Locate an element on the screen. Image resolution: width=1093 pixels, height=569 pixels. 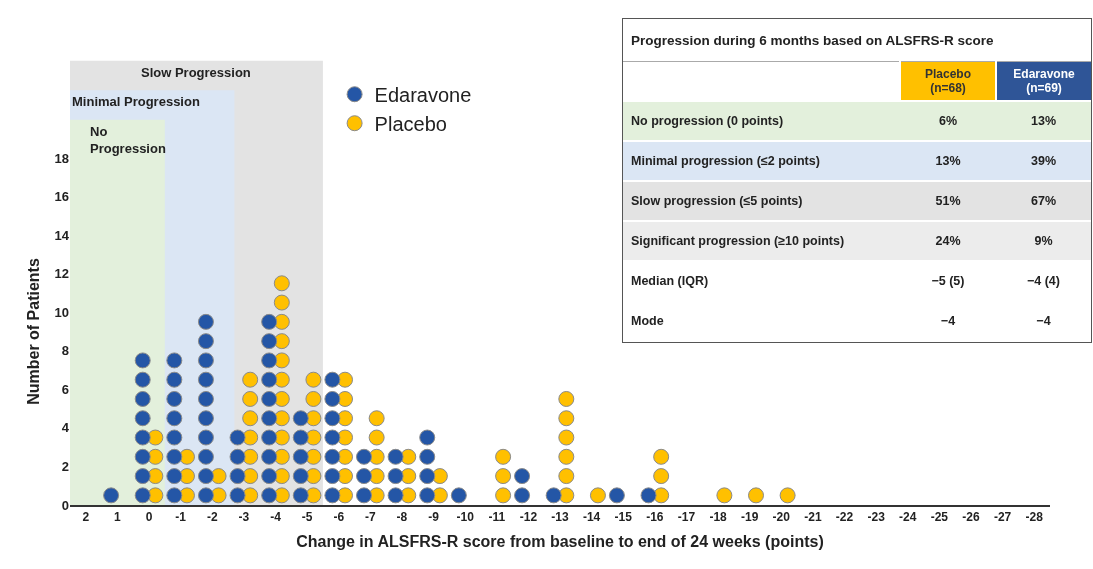
band-label: No Progression is located at coordinates (128, 140).